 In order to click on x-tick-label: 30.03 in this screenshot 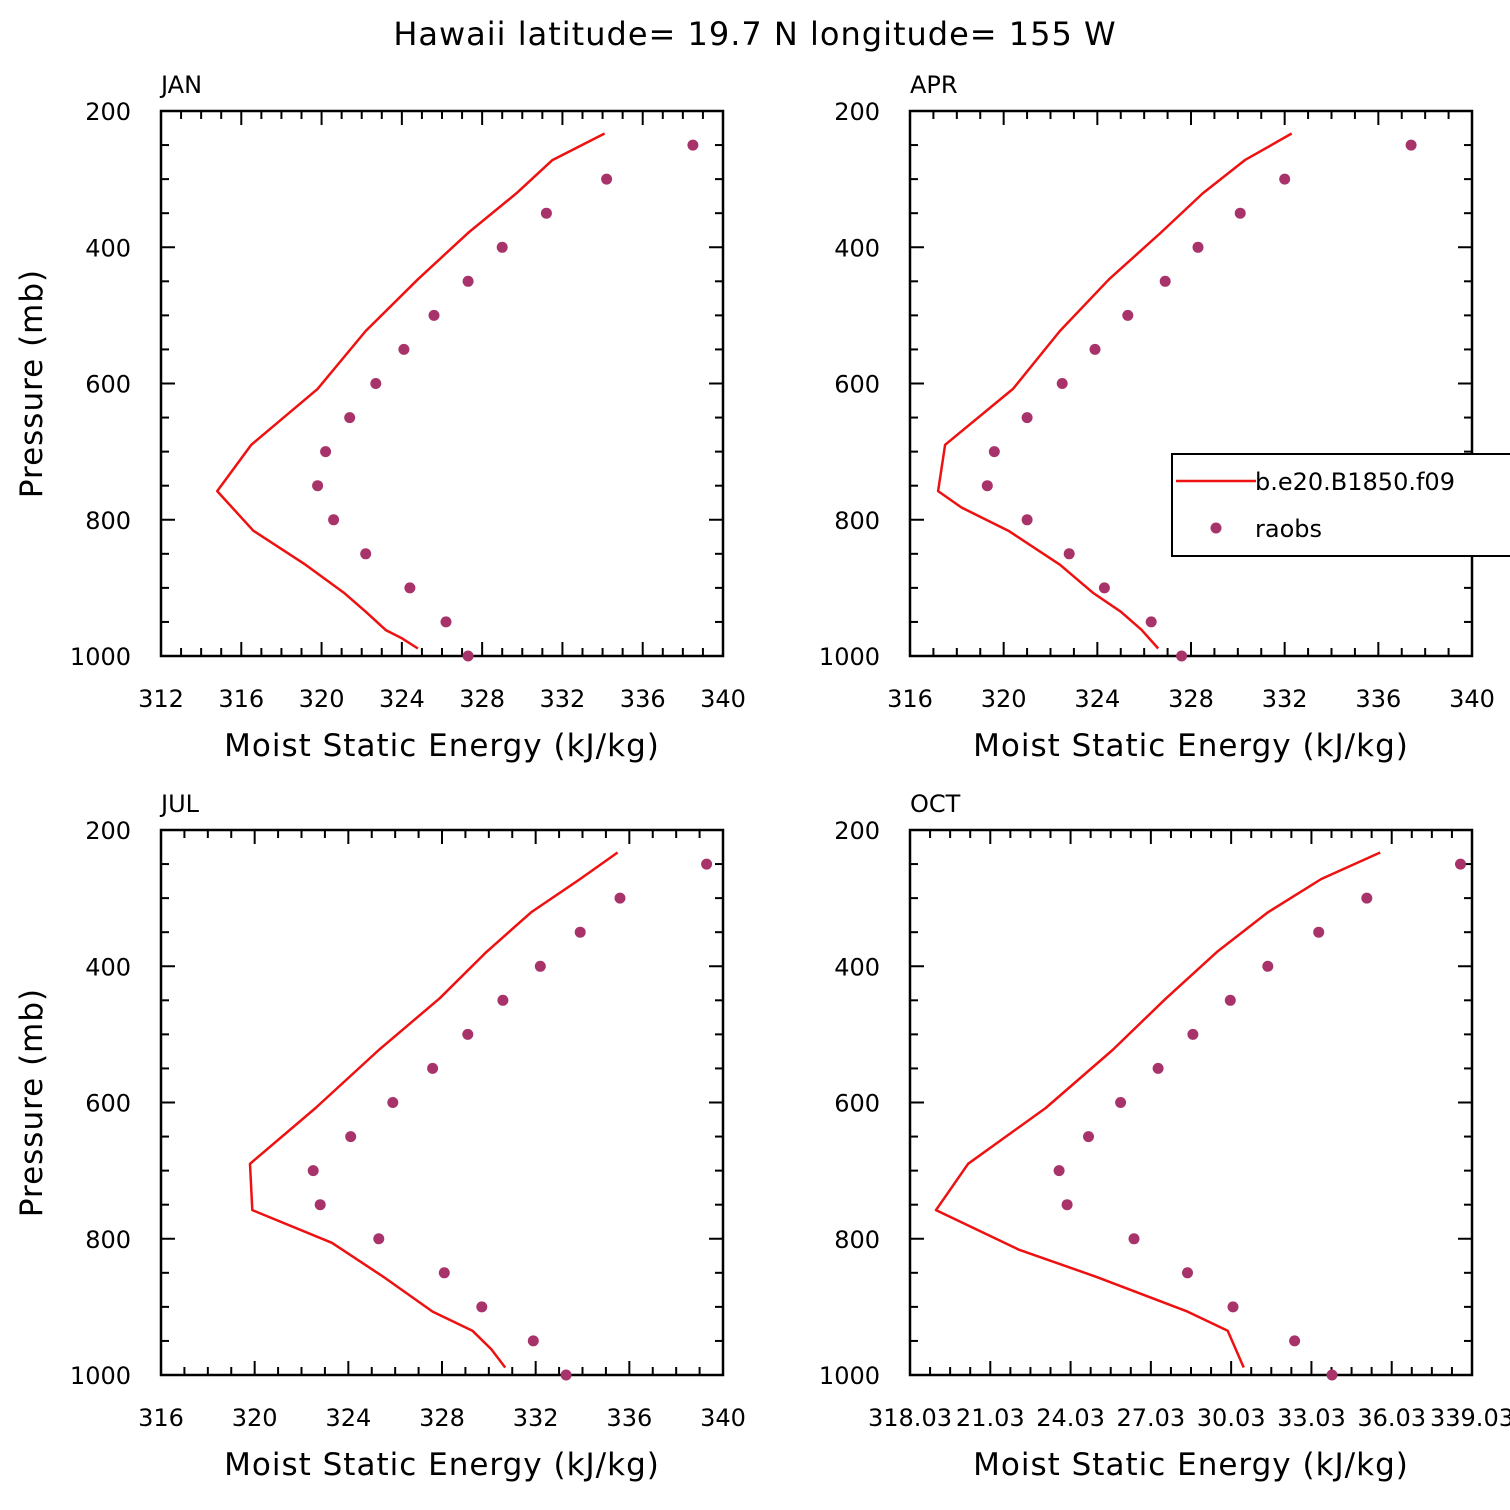, I will do `click(1231, 1418)`.